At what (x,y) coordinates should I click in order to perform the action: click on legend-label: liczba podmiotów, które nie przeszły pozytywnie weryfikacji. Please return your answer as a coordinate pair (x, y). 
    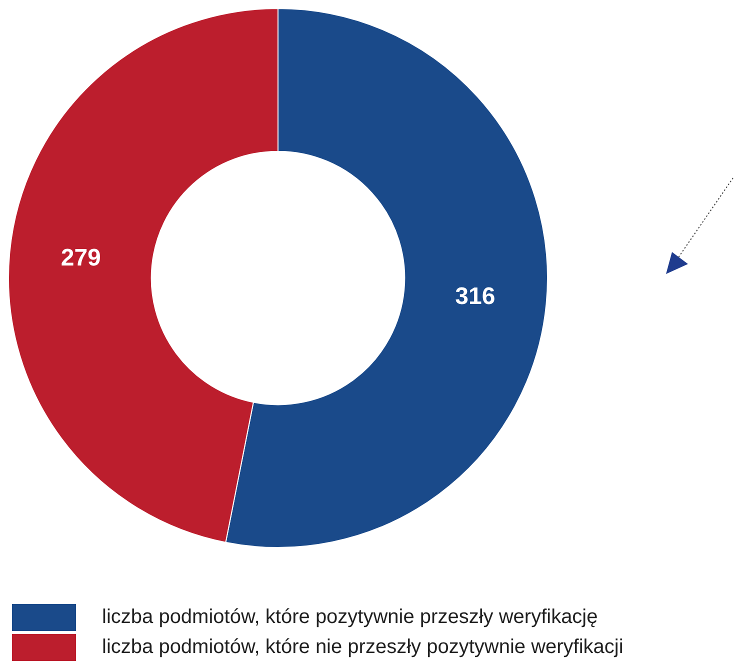
    Looking at the image, I should click on (363, 647).